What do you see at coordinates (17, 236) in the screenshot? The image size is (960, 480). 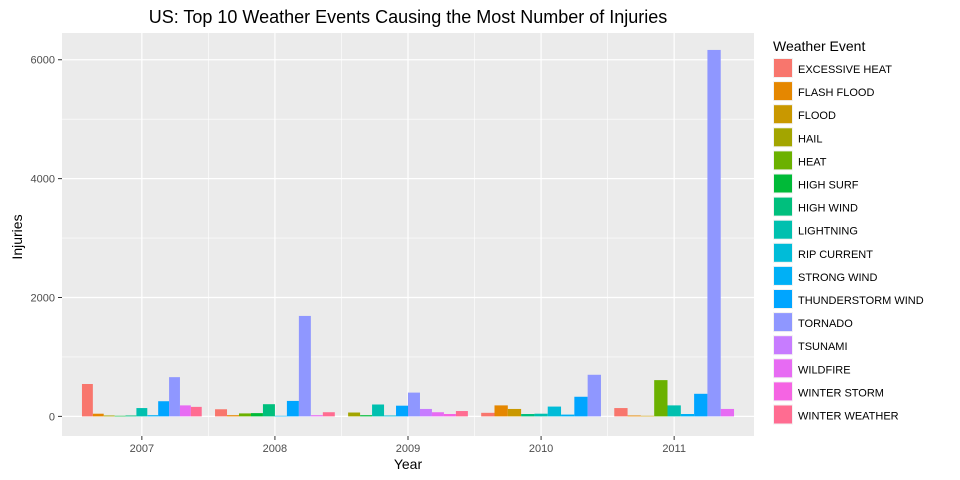 I see `y-axis-title: Injuries` at bounding box center [17, 236].